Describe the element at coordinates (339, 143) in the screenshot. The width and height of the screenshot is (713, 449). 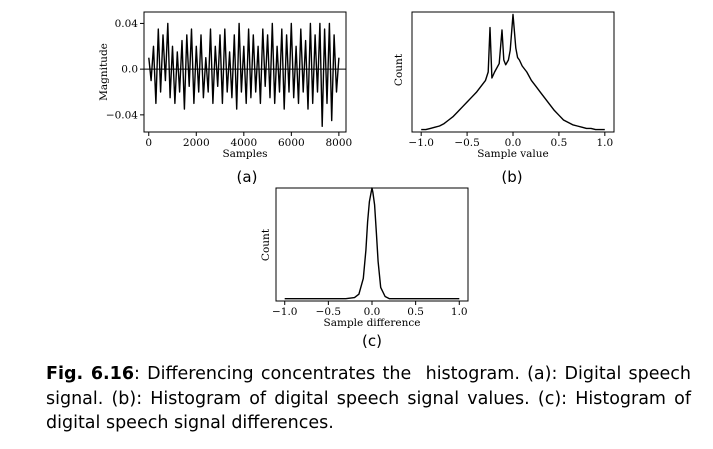
I see `x-tick-label: 8000` at that location.